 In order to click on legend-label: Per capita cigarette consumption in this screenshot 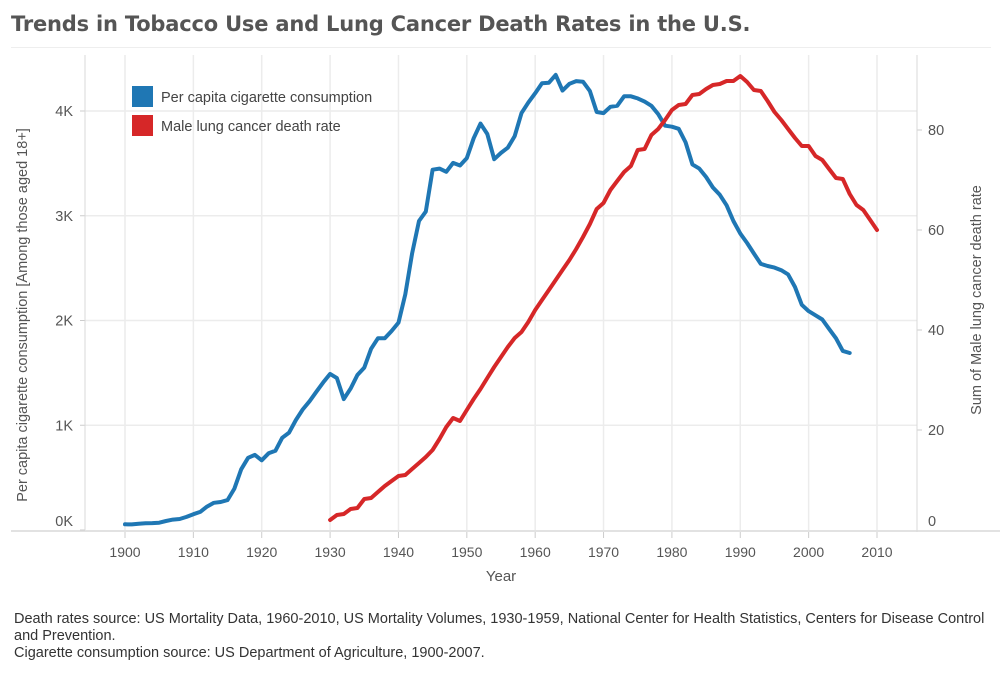, I will do `click(266, 98)`.